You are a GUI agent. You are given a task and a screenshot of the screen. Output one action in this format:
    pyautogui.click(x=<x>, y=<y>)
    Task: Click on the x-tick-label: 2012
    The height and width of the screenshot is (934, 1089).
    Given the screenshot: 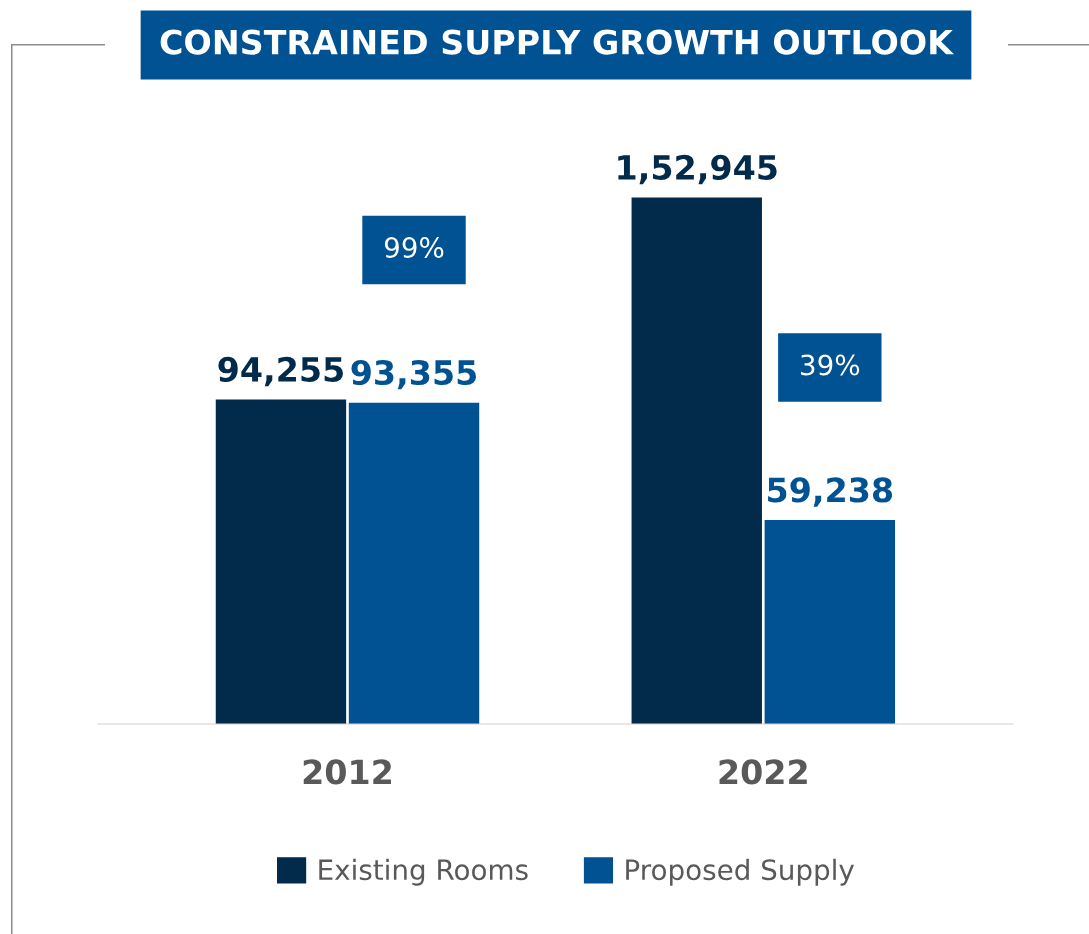 What is the action you would take?
    pyautogui.click(x=347, y=772)
    